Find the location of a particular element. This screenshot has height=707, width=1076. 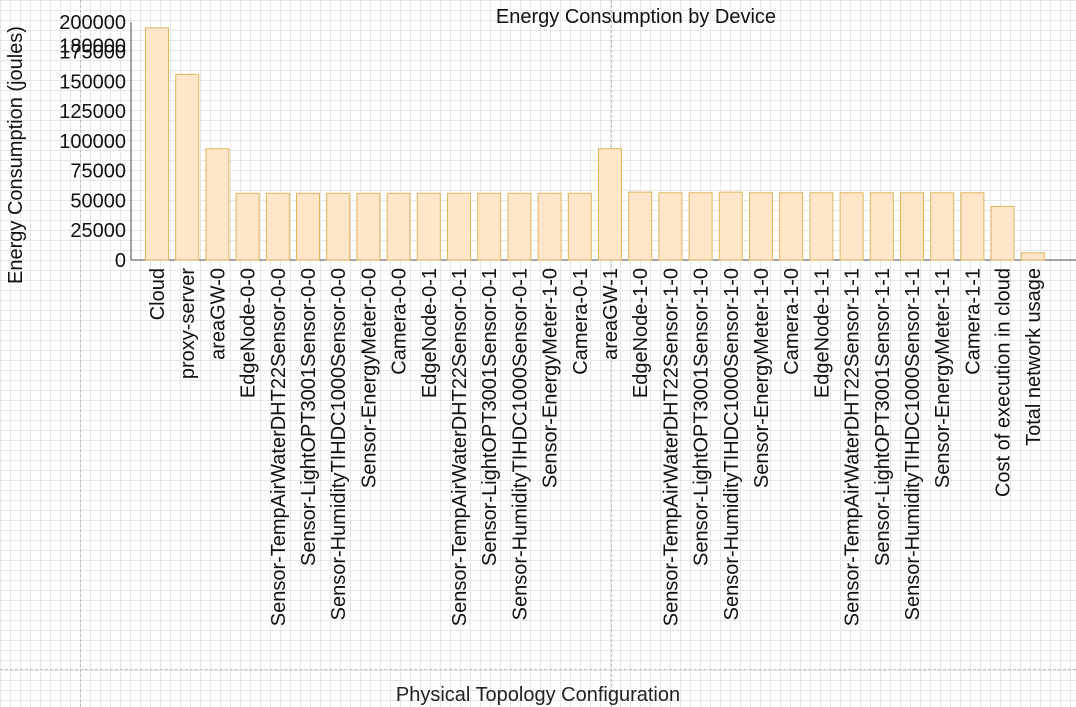

x-tick-label: areaGW-1 is located at coordinates (611, 314).